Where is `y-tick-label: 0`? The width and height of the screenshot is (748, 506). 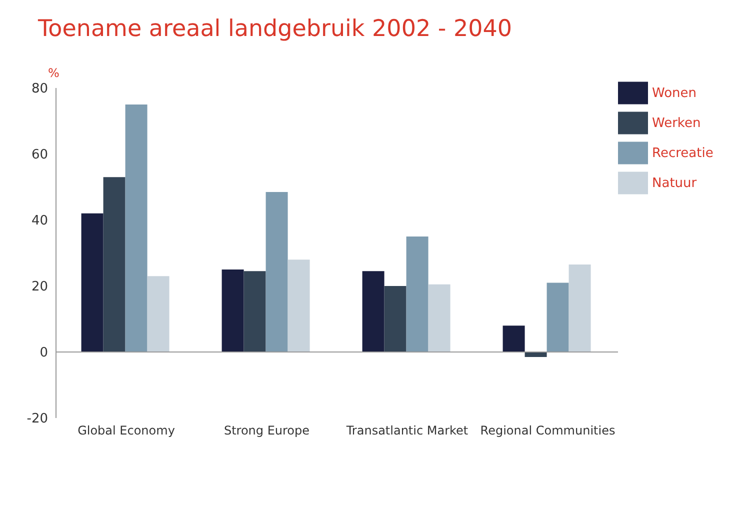 y-tick-label: 0 is located at coordinates (44, 353).